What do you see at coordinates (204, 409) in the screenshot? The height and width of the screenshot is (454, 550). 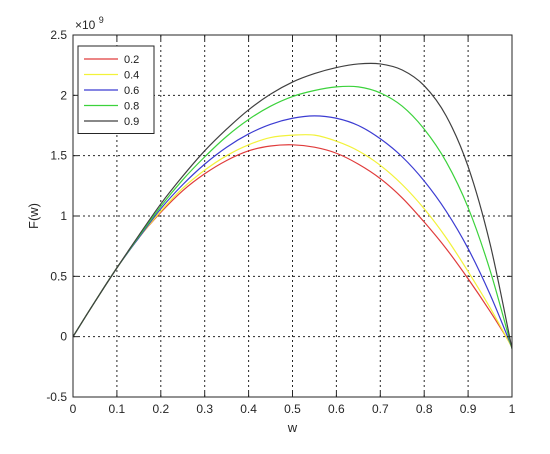 I see `x-tick-label: 0.3` at bounding box center [204, 409].